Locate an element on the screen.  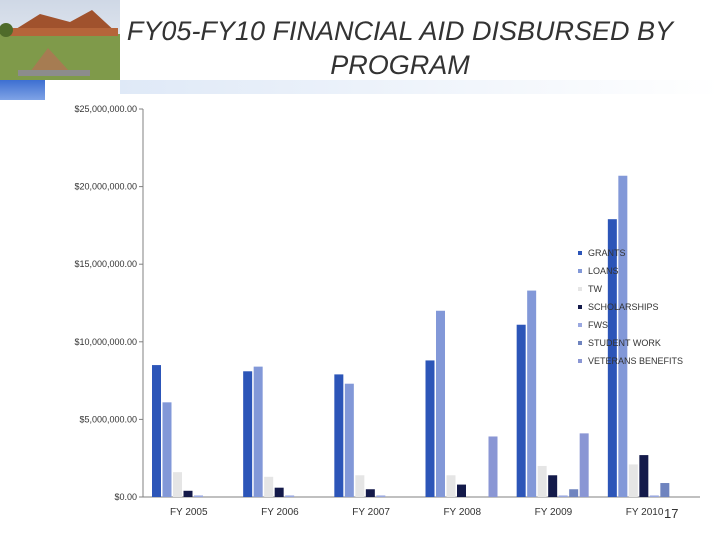
bar-tw-fy-2007 is located at coordinates (360, 486).